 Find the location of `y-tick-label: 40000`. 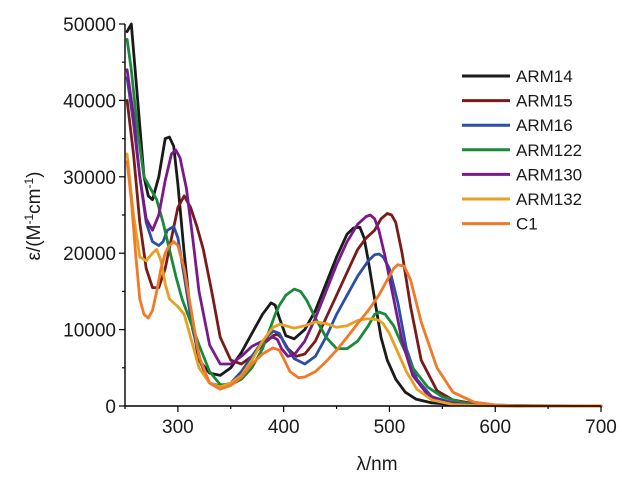

y-tick-label: 40000 is located at coordinates (89, 101).